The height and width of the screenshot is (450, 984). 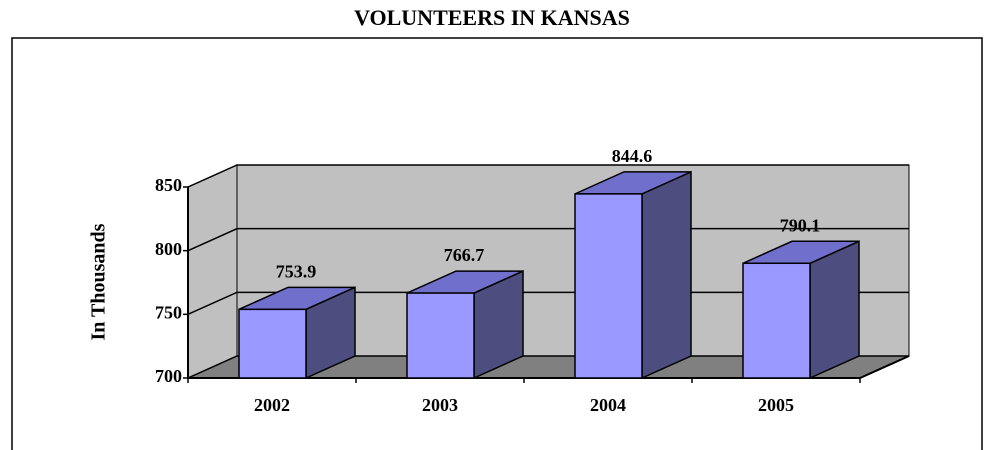 What do you see at coordinates (492, 17) in the screenshot?
I see `chart-title: VOLUNTEERS IN KANSAS` at bounding box center [492, 17].